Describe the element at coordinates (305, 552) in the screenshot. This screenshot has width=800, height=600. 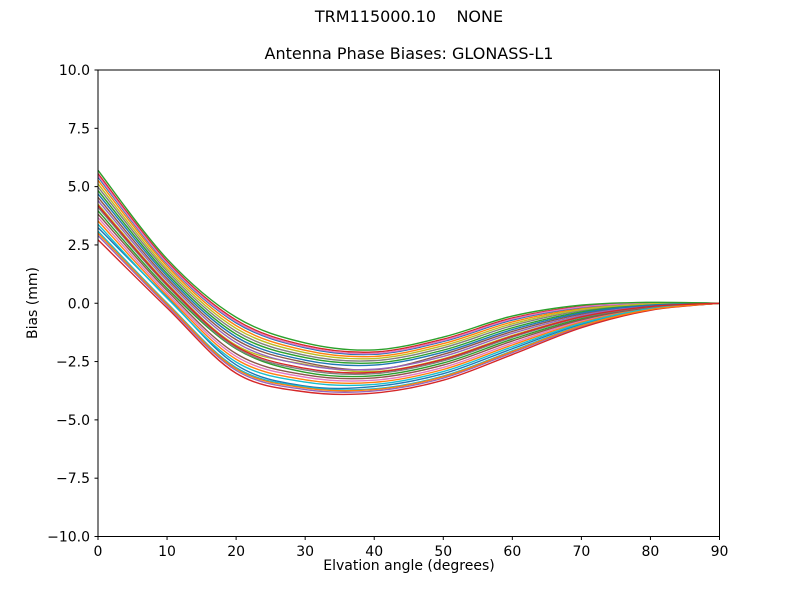
I see `x-tick-label: 30` at that location.